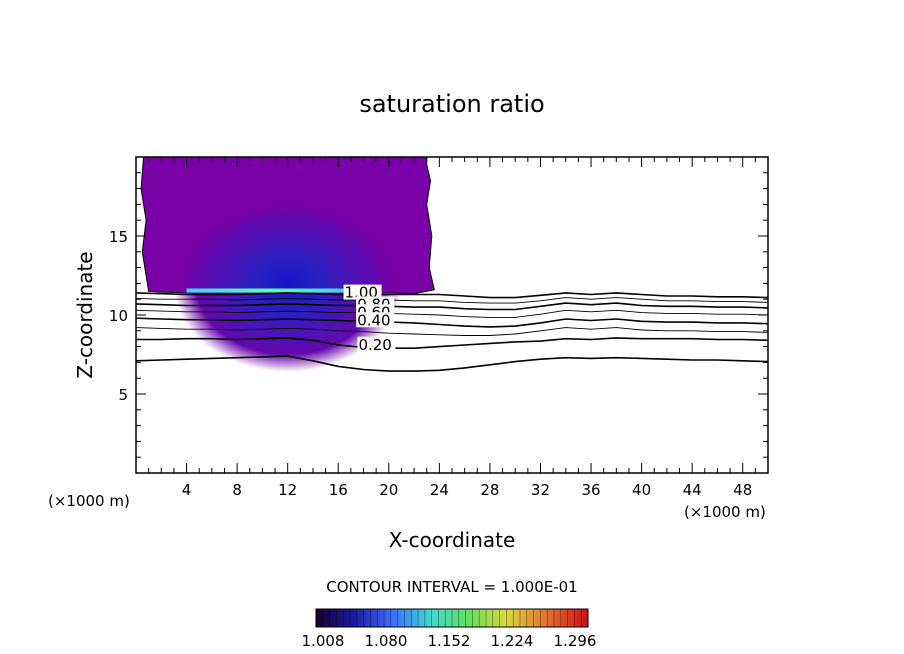  I want to click on contour-label: 0.20, so click(374, 345).